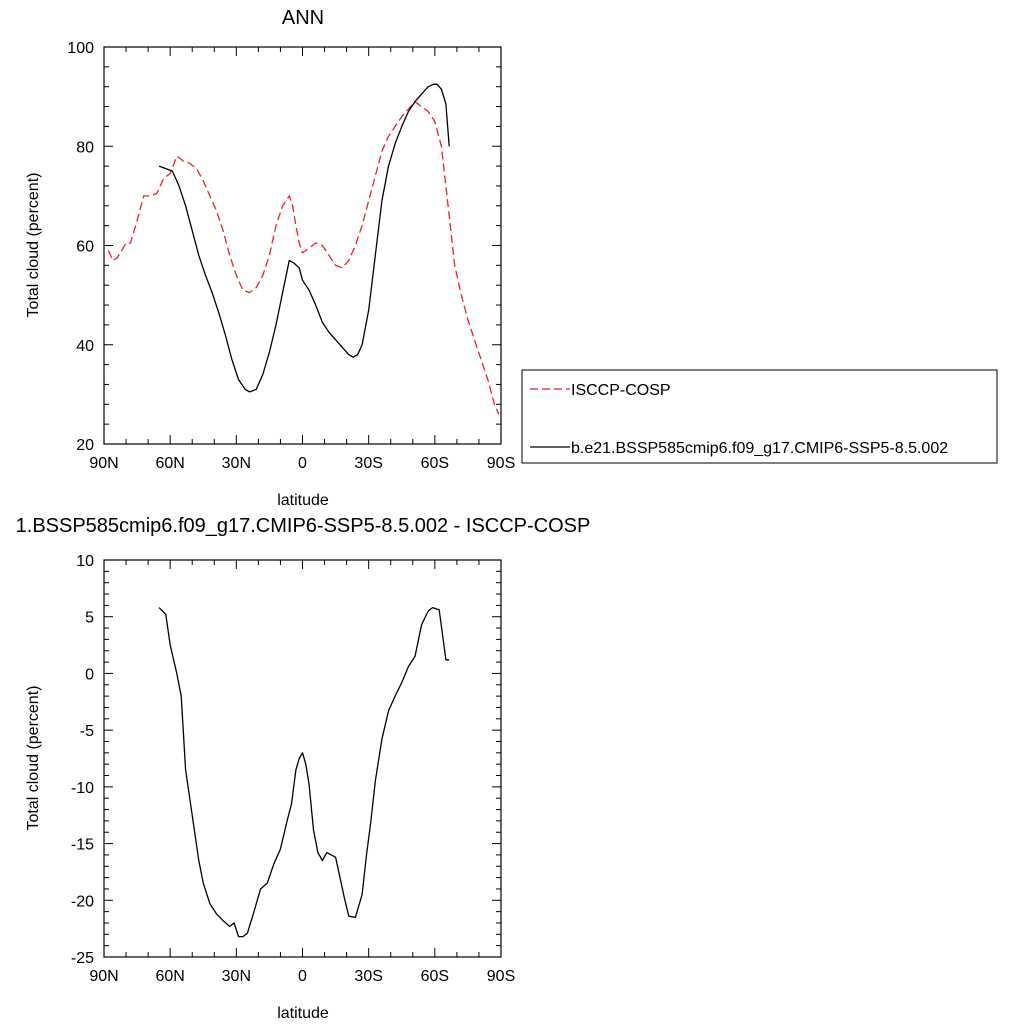  I want to click on legend-label-isccp: ISCCP-COSP, so click(621, 390).